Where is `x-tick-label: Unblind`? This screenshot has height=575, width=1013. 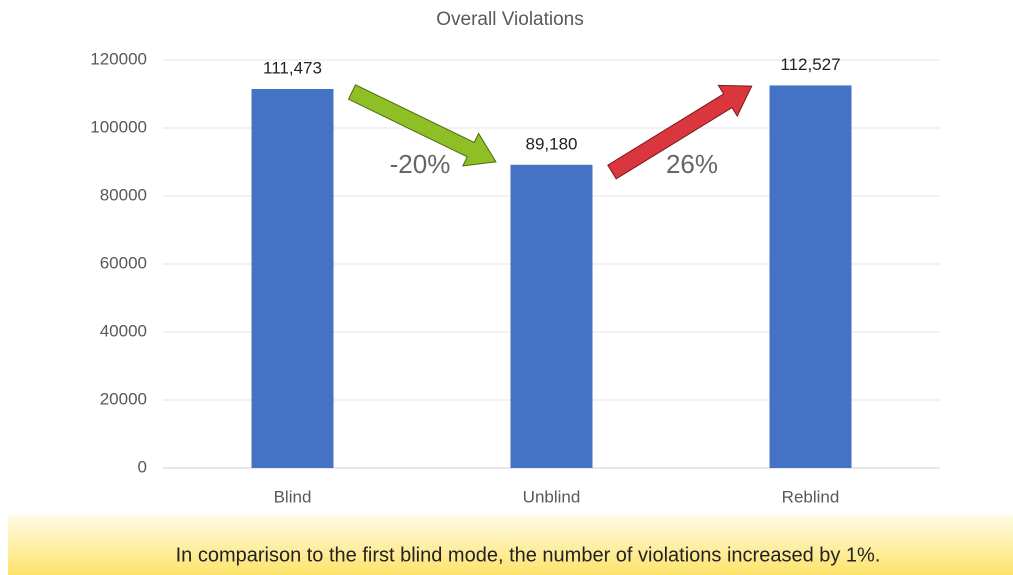 x-tick-label: Unblind is located at coordinates (552, 496).